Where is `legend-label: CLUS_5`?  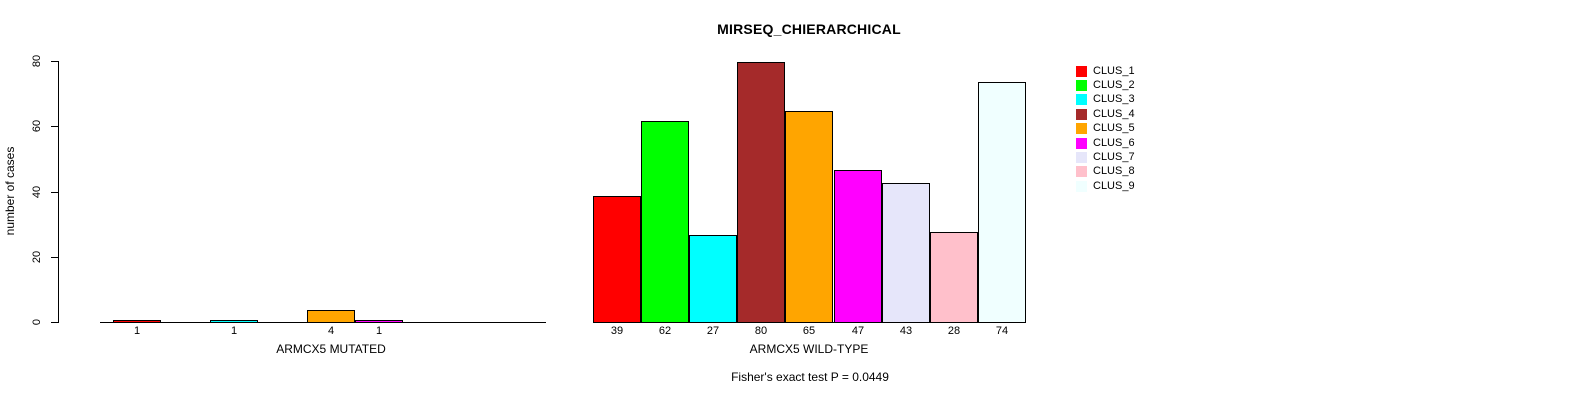
legend-label: CLUS_5 is located at coordinates (1114, 128).